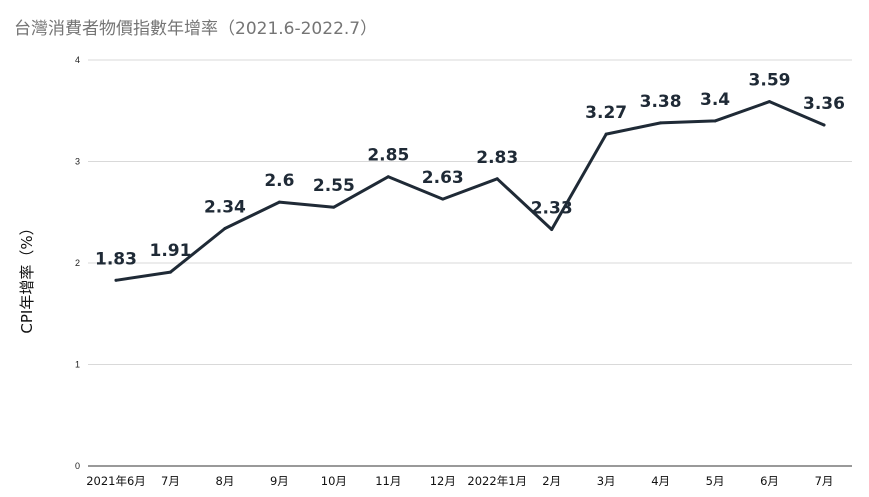 Image resolution: width=869 pixels, height=497 pixels. Describe the element at coordinates (824, 104) in the screenshot. I see `data-label: 3.36` at that location.